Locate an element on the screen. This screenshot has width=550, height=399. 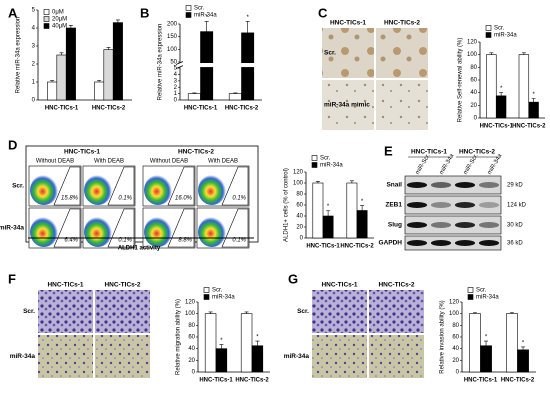
gate-percentage: 15.8% is located at coordinates (70, 199).